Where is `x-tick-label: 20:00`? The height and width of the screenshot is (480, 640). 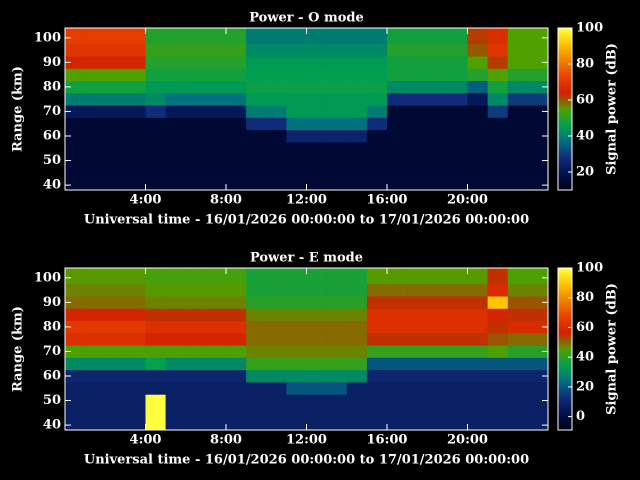 x-tick-label: 20:00 is located at coordinates (467, 440).